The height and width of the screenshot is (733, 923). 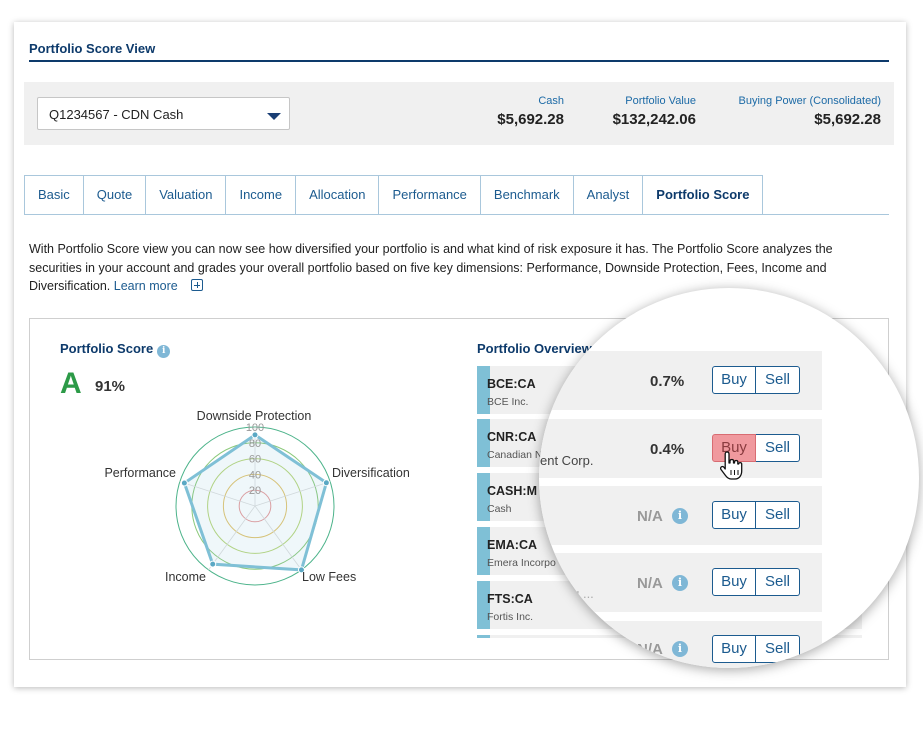 I want to click on metric-buying-power-label: Buying Power (Consolidated), so click(x=809, y=101).